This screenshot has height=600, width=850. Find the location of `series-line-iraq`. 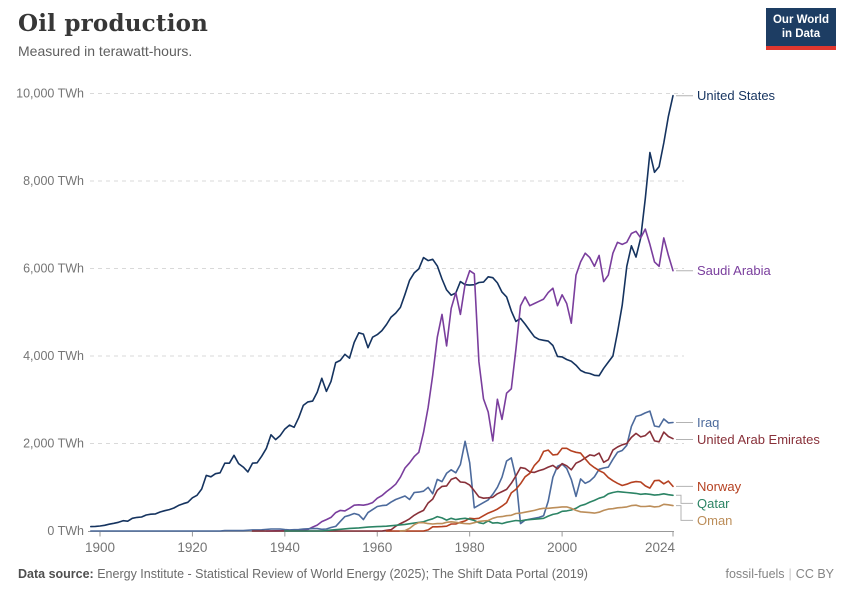

series-line-iraq is located at coordinates (382, 471).